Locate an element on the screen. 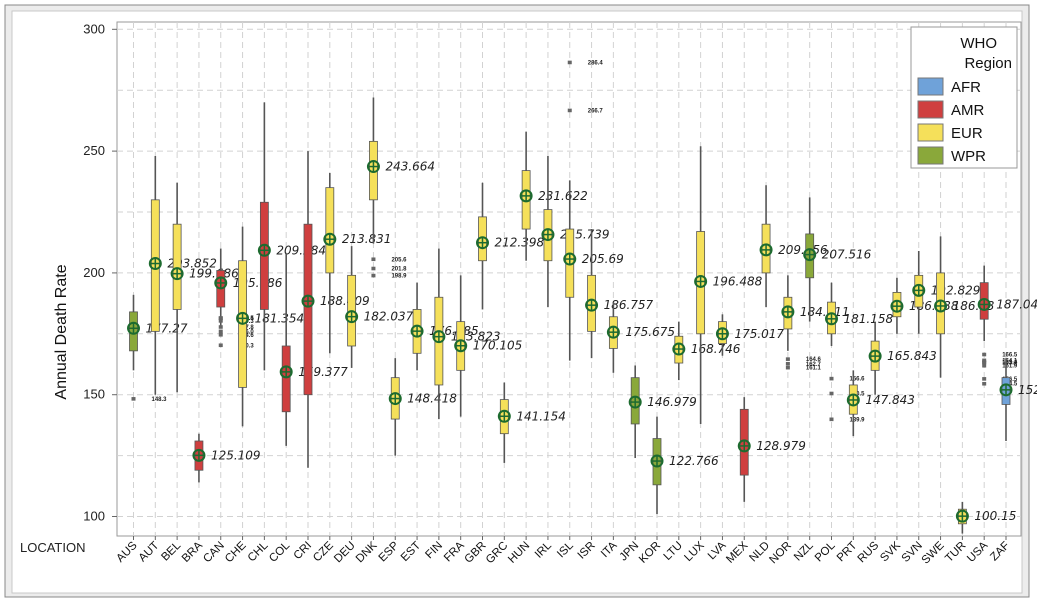  box-hun: 231.622 is located at coordinates (553, 196).